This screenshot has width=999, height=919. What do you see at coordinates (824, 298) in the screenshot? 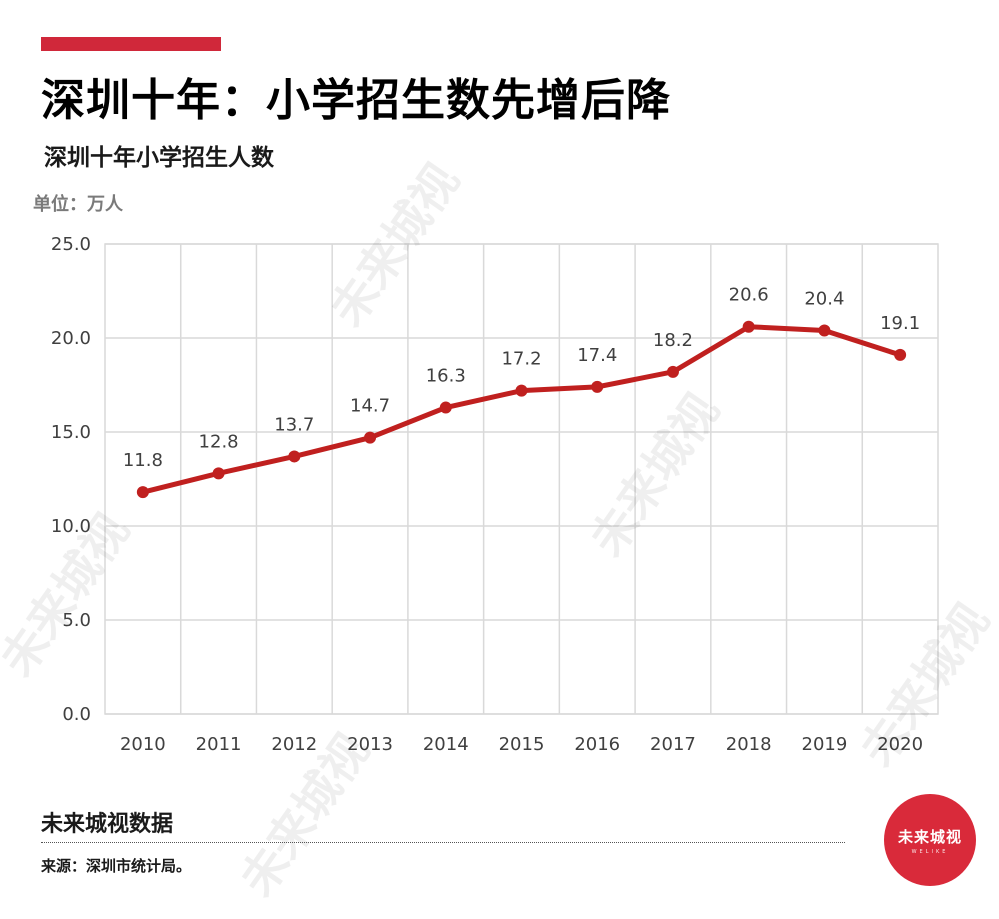
I see `data-label: 20.4` at bounding box center [824, 298].